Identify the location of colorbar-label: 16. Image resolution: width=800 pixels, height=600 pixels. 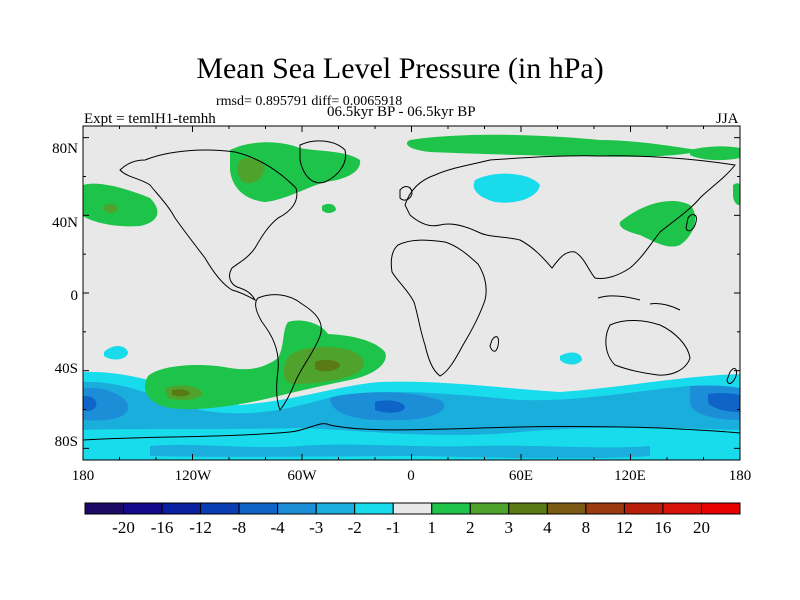
(663, 527).